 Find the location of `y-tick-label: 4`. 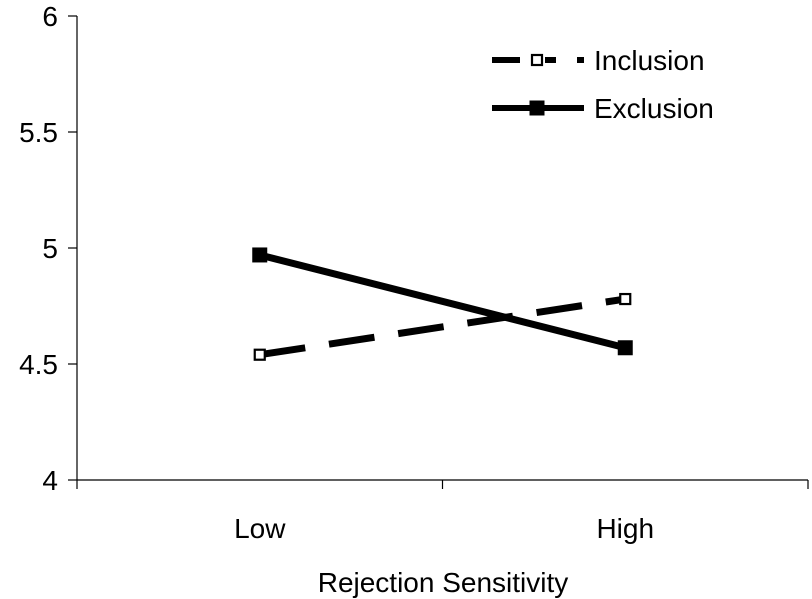

y-tick-label: 4 is located at coordinates (50, 480).